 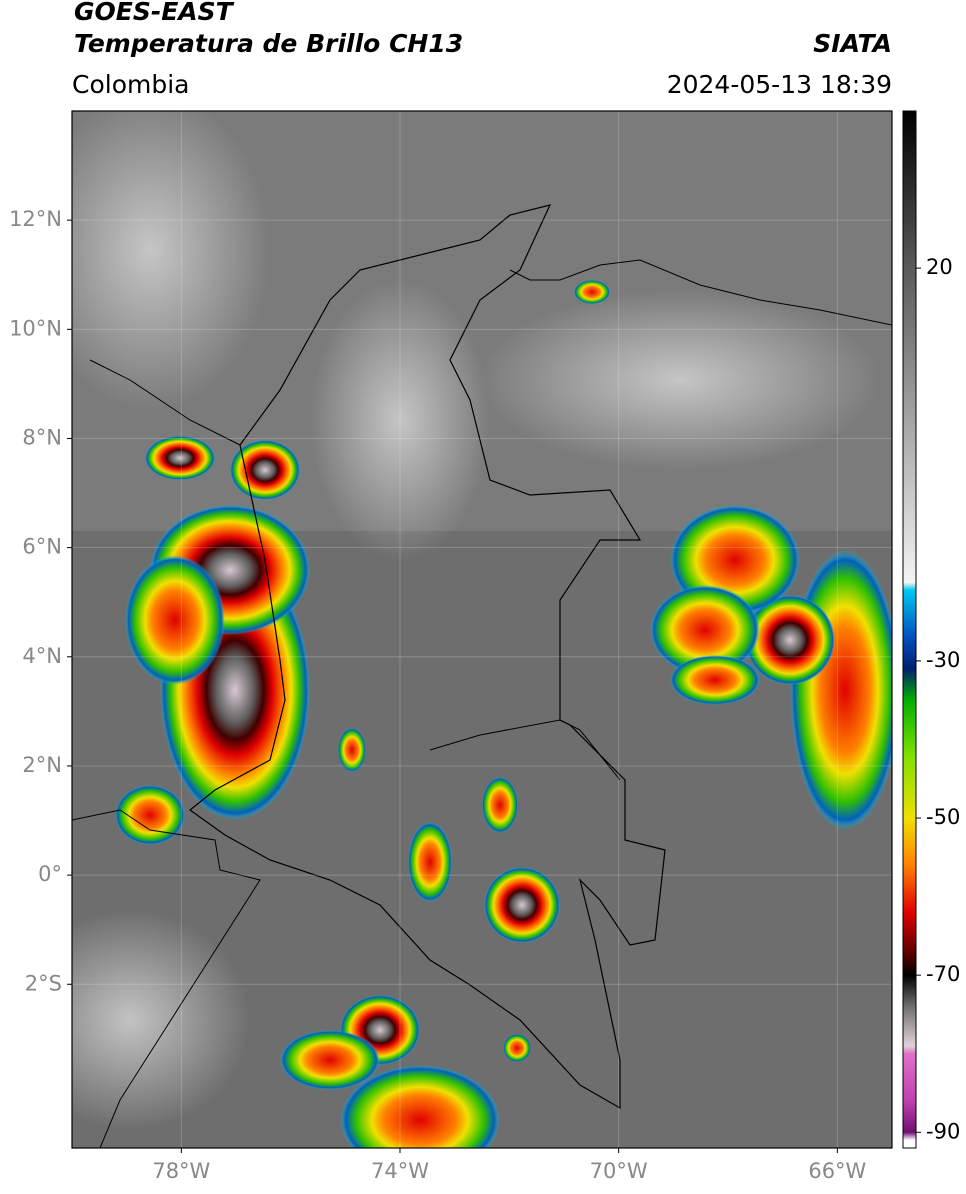 I want to click on x-tick-label: 74°W, so click(x=400, y=1171).